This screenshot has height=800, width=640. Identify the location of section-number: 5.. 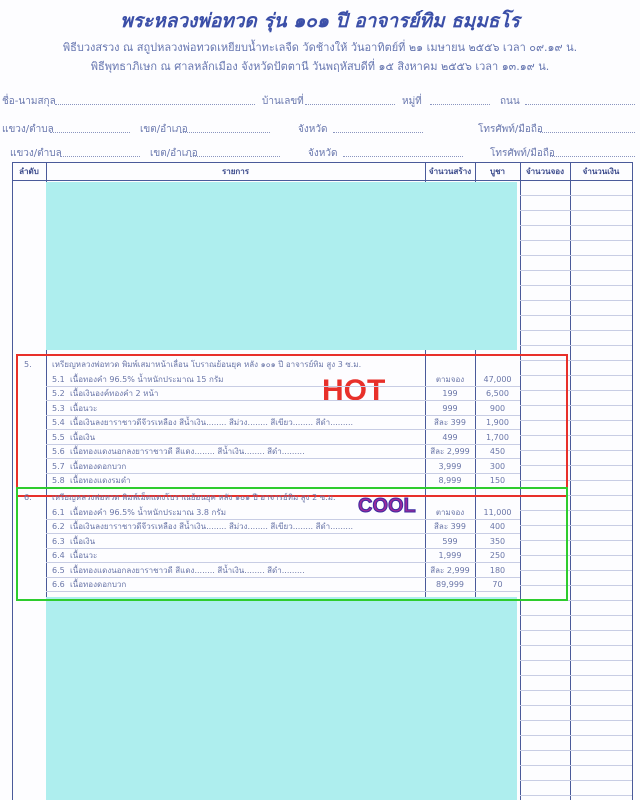
(28, 364).